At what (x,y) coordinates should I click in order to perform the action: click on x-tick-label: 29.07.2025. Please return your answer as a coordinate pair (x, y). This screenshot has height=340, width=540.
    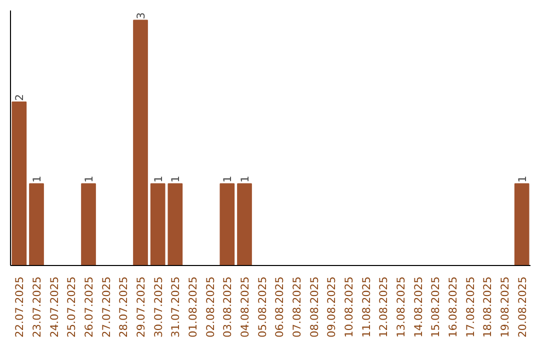
    Looking at the image, I should click on (141, 307).